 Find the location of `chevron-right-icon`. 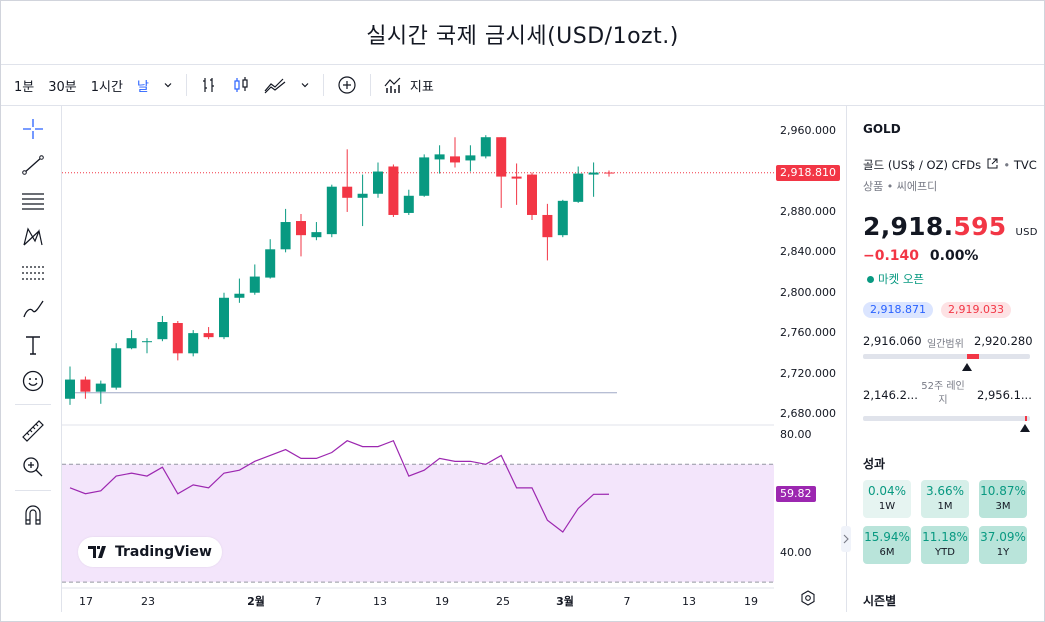

chevron-right-icon is located at coordinates (846, 539).